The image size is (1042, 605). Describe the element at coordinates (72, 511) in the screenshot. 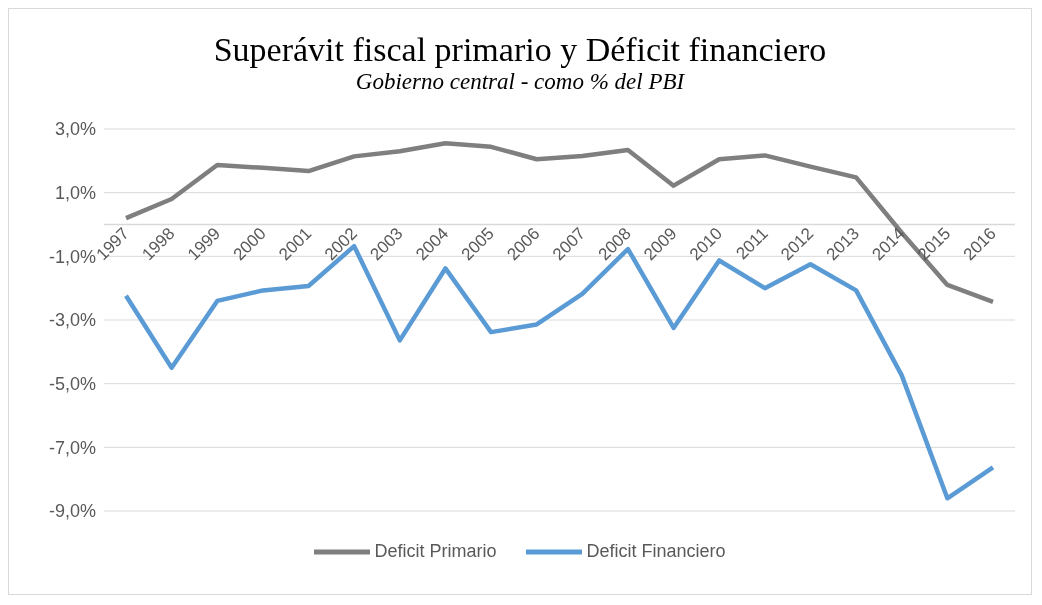

I see `y-tick-label: -9,0%` at that location.